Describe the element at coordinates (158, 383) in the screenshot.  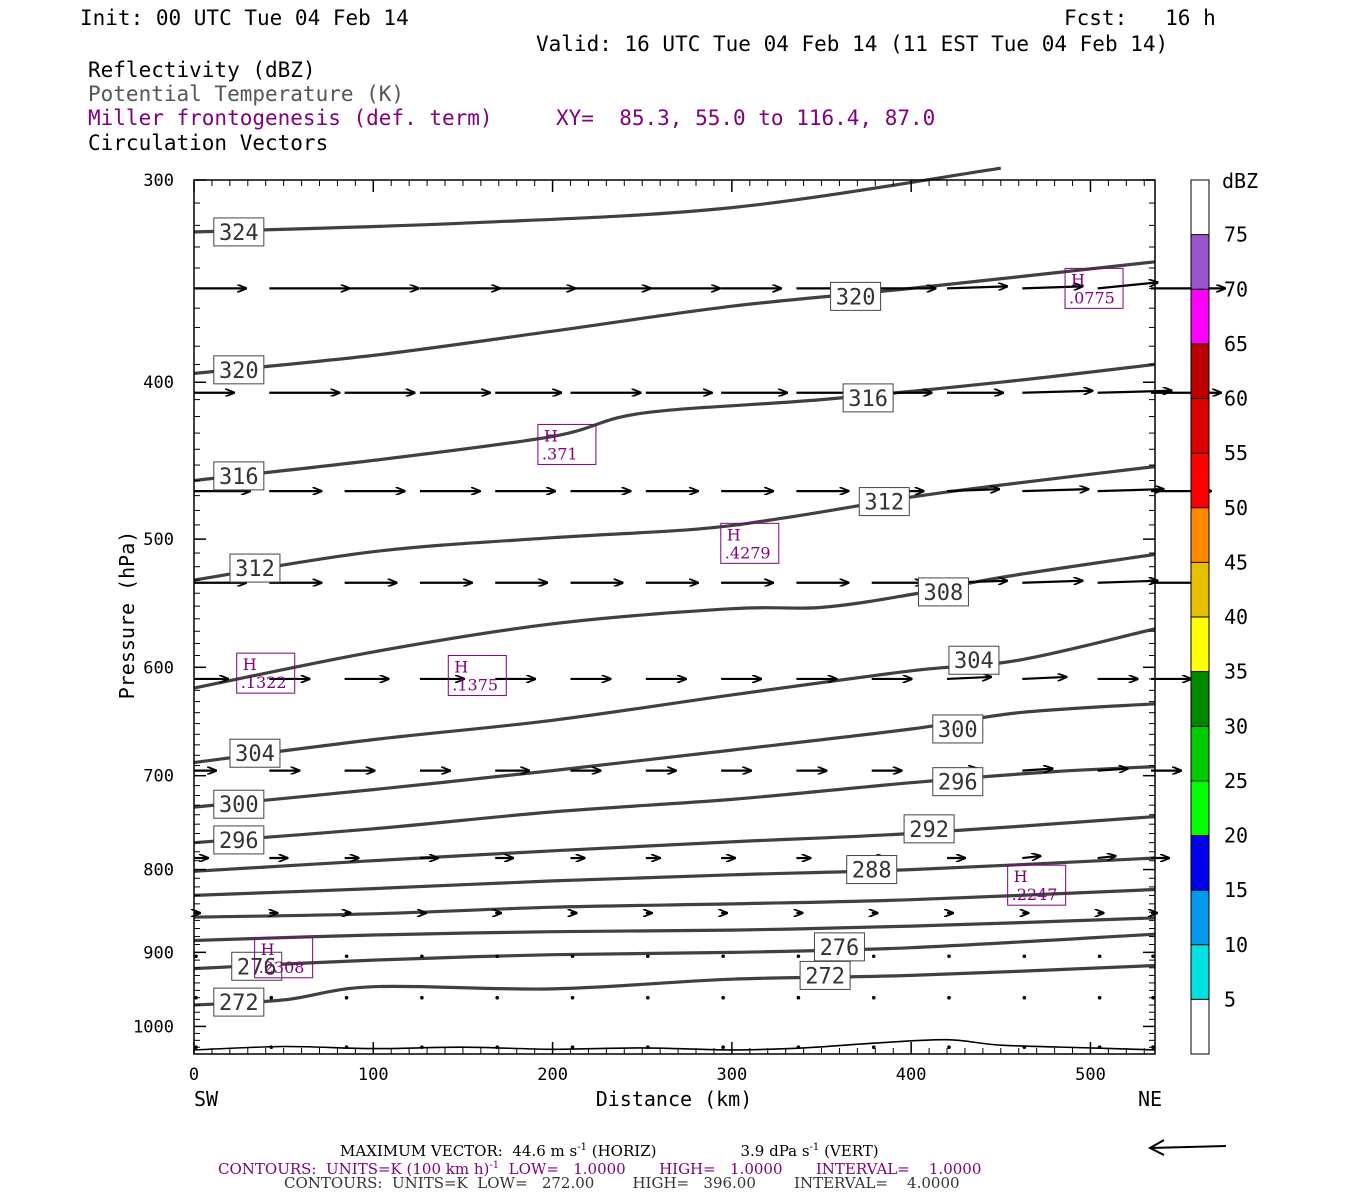
I see `y-tick-label: 400` at that location.